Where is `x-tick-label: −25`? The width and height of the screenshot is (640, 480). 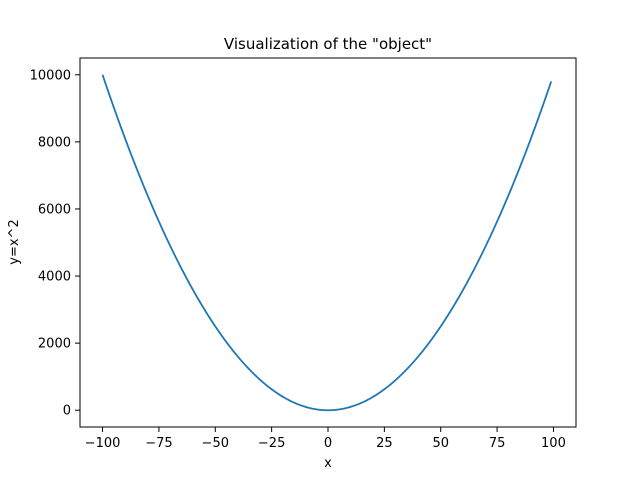 x-tick-label: −25 is located at coordinates (271, 443).